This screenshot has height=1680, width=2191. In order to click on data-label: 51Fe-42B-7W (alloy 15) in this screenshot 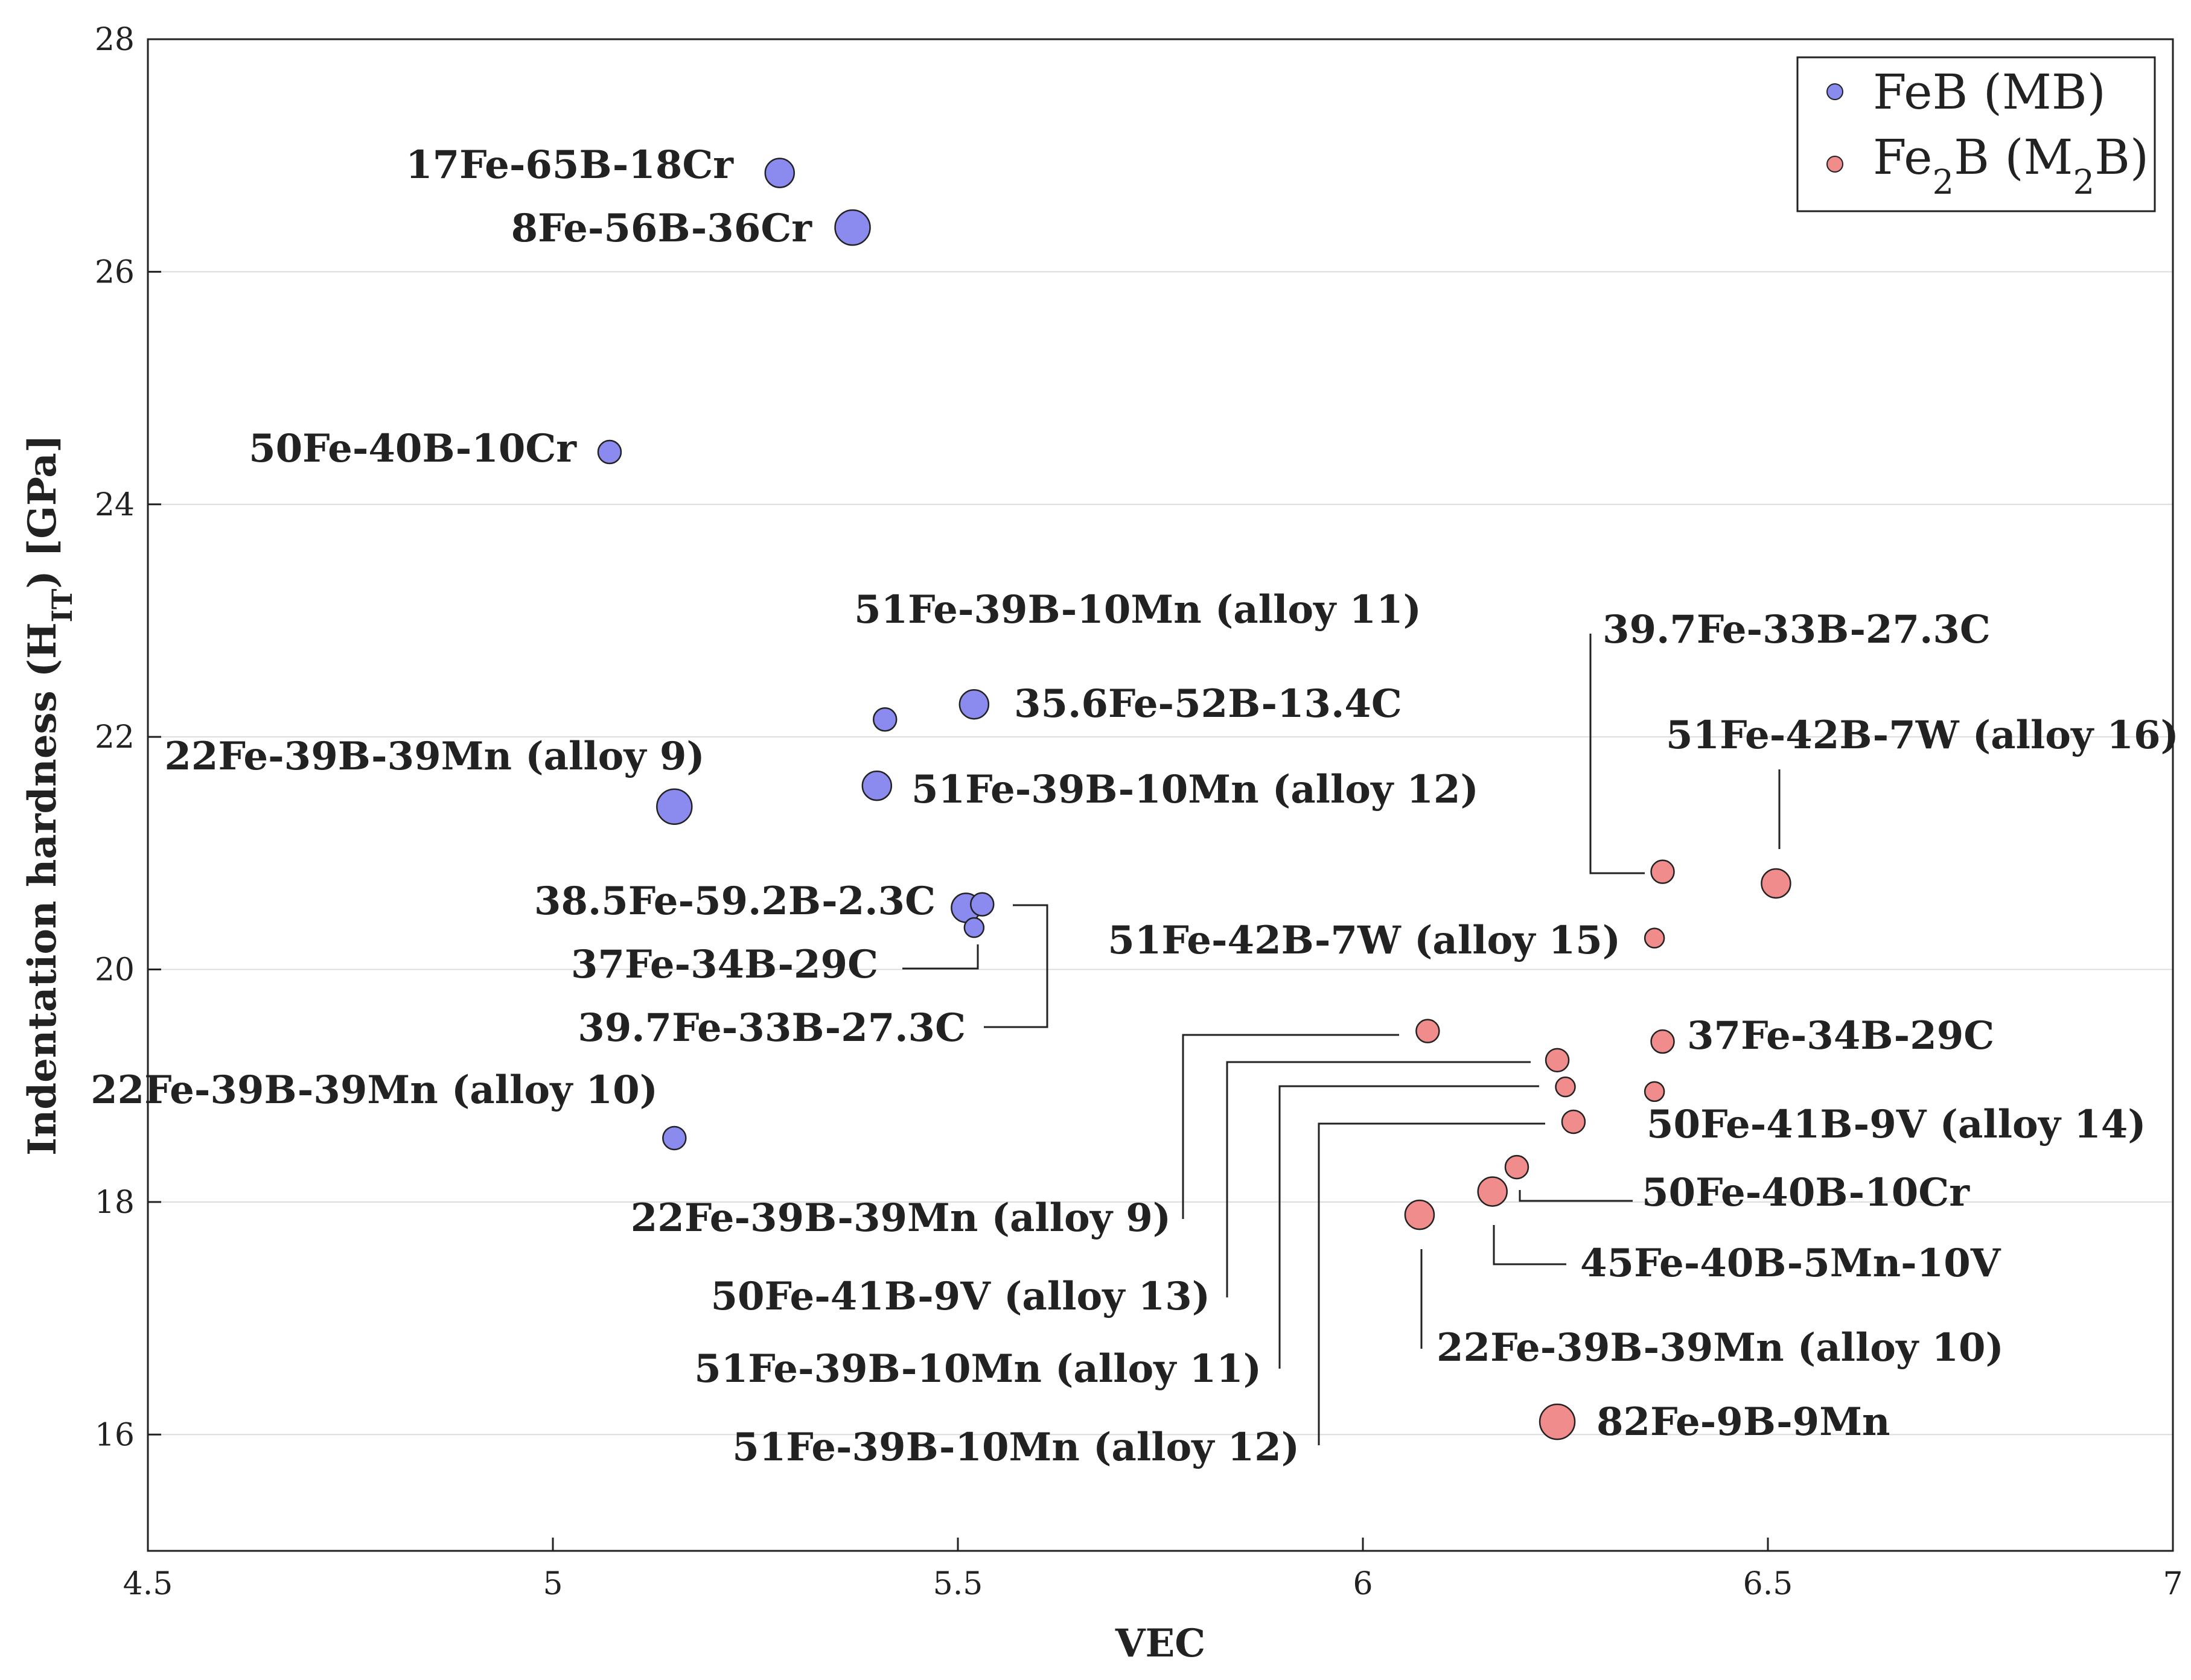, I will do `click(1364, 940)`.